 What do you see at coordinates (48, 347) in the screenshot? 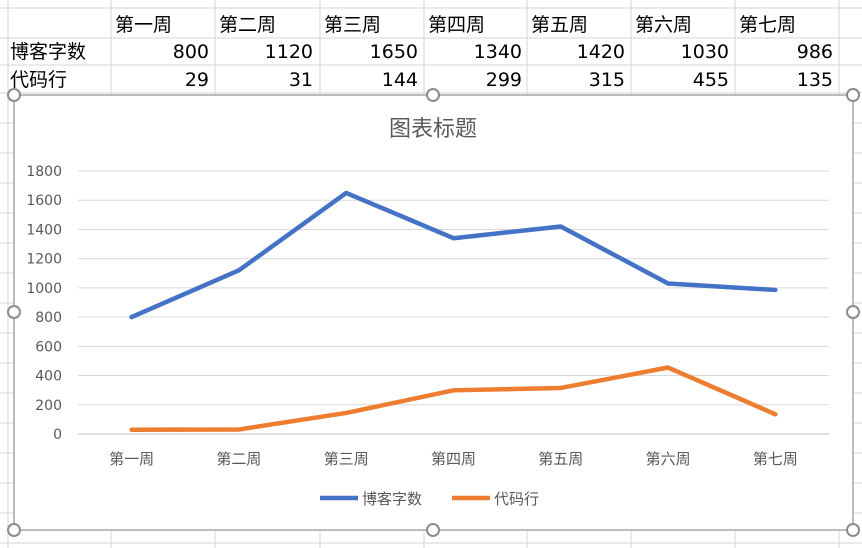
I see `y-tick-label: 600` at bounding box center [48, 347].